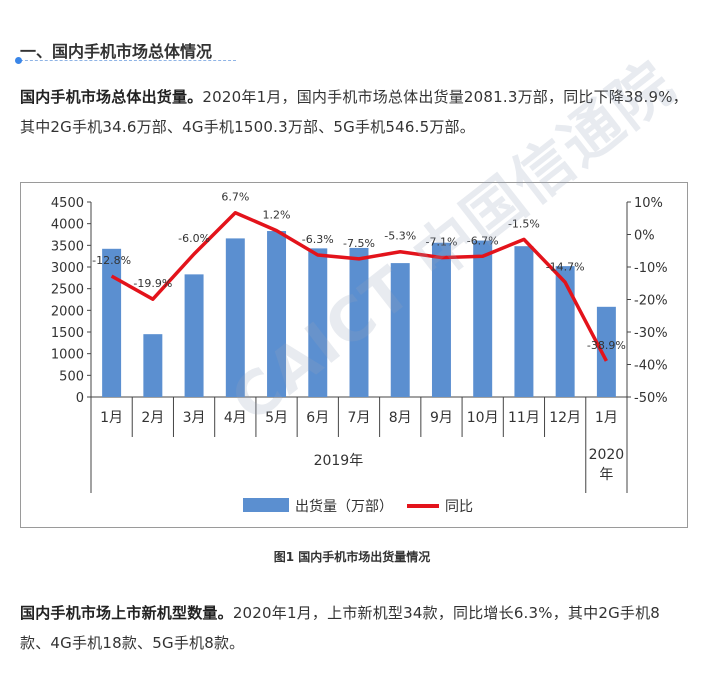  Describe the element at coordinates (71, 376) in the screenshot. I see `y-left-tick-label: 500` at that location.